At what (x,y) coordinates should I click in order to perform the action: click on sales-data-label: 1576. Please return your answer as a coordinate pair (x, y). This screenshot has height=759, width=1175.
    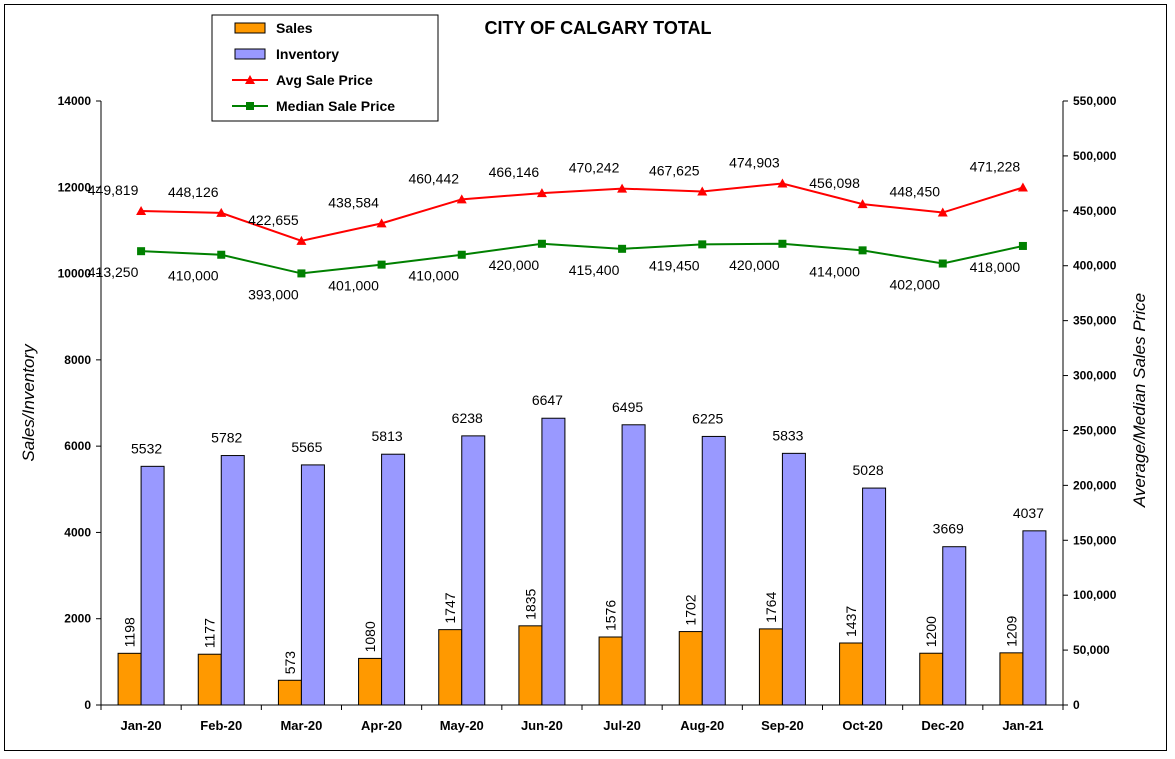
    Looking at the image, I should click on (611, 615).